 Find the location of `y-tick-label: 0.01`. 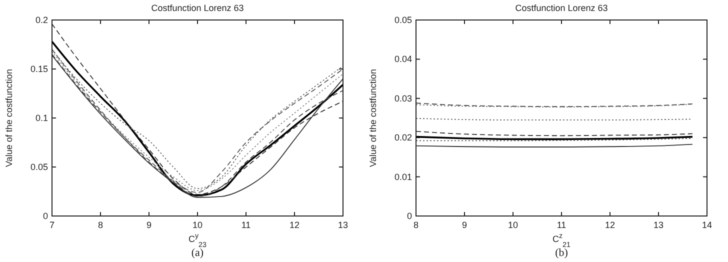

y-tick-label: 0.01 is located at coordinates (403, 177).